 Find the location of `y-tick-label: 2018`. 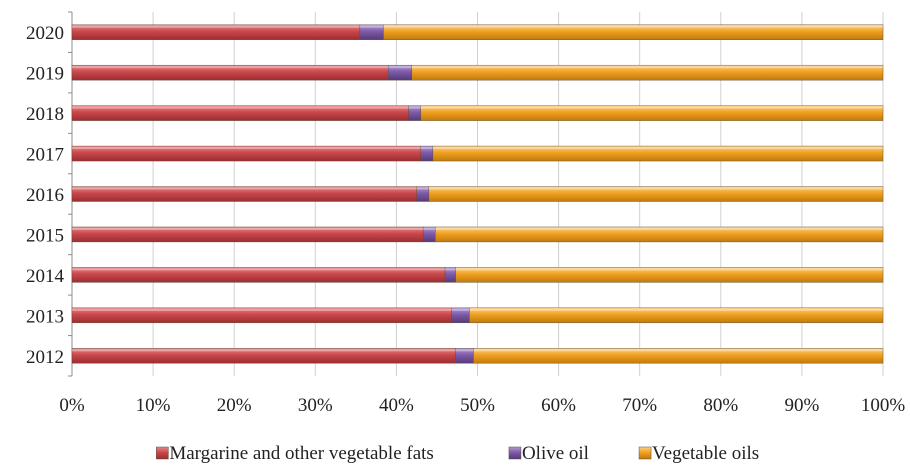

y-tick-label: 2018 is located at coordinates (45, 114).